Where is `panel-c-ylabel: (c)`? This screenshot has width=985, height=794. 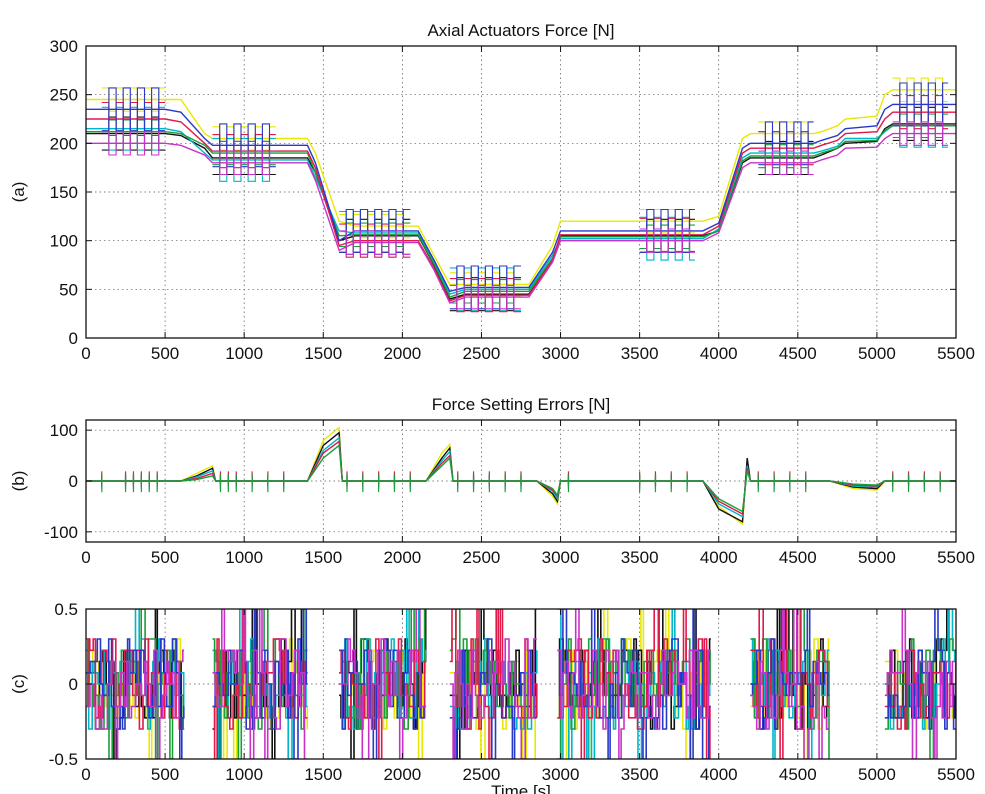
panel-c-ylabel: (c) is located at coordinates (18, 684).